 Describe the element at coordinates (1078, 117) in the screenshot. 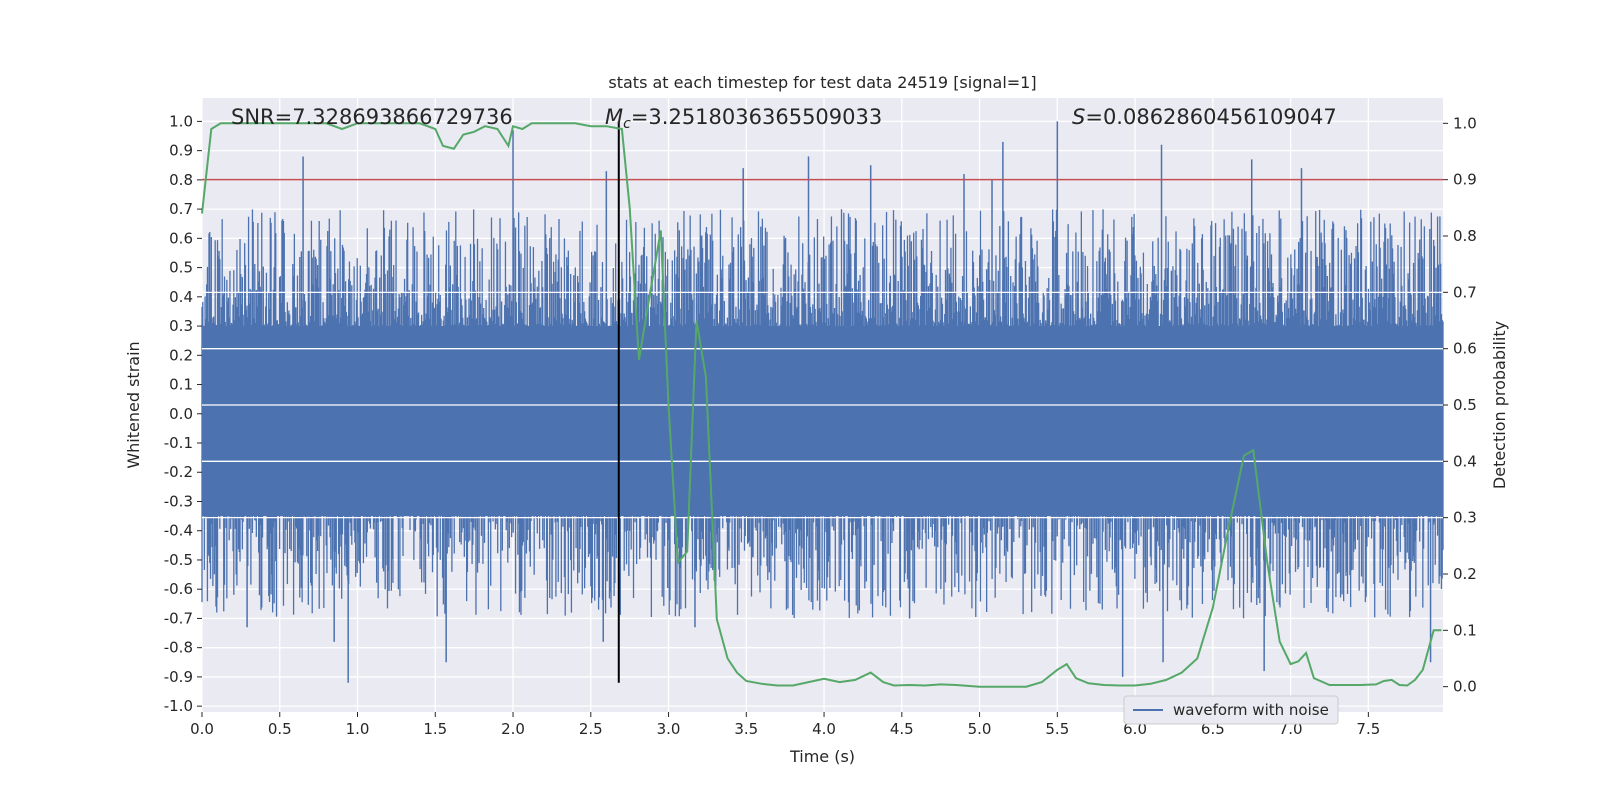

I see `s-symbol: S` at that location.